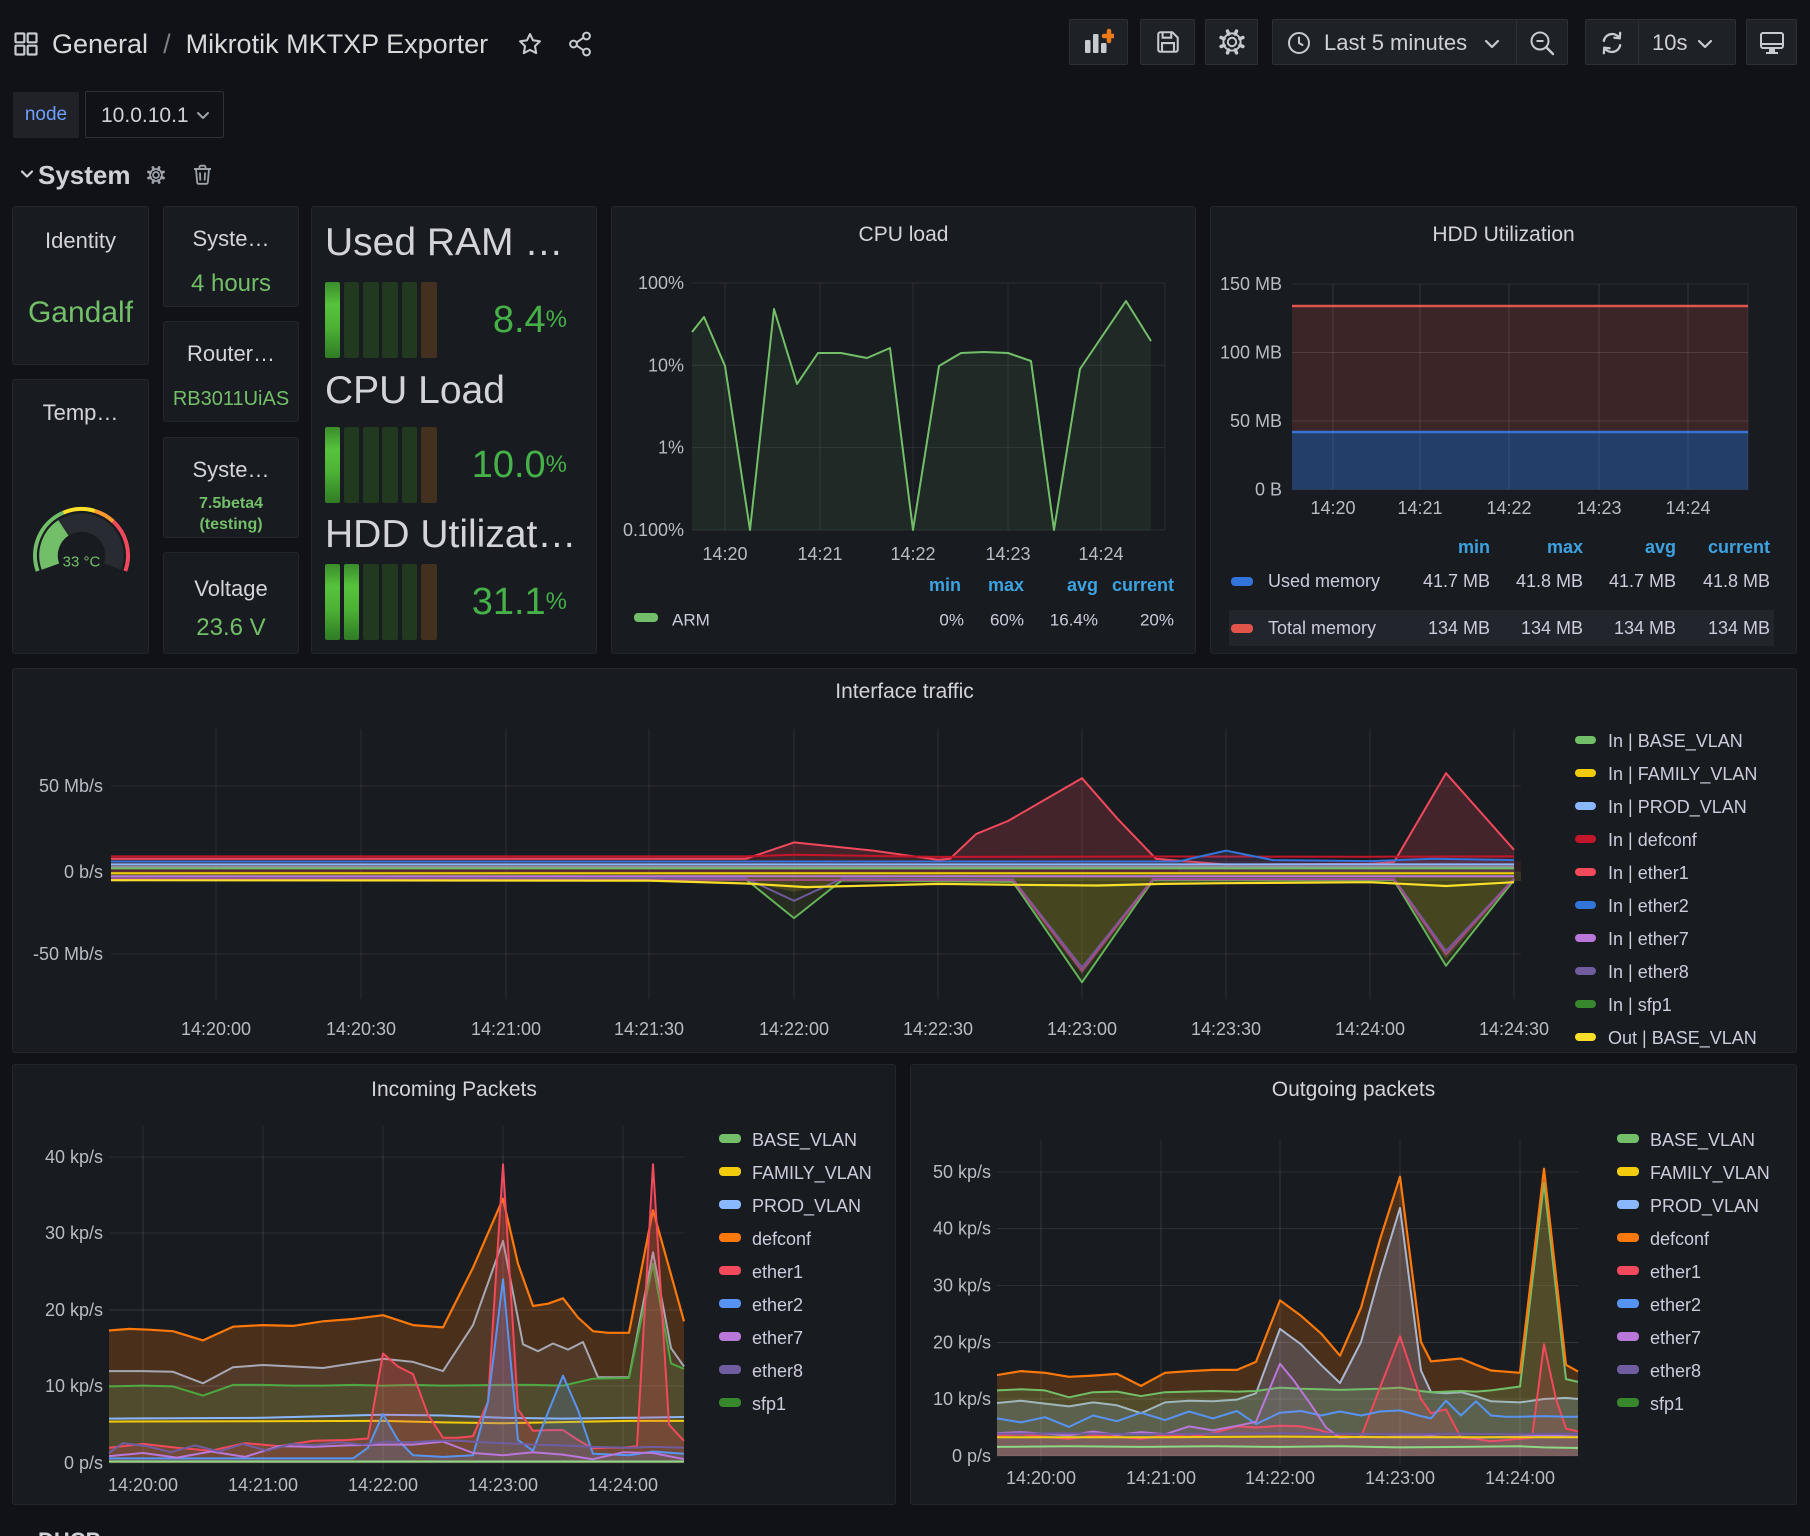 This screenshot has width=1810, height=1536. I want to click on svg-text: 14:22:30, so click(938, 1029).